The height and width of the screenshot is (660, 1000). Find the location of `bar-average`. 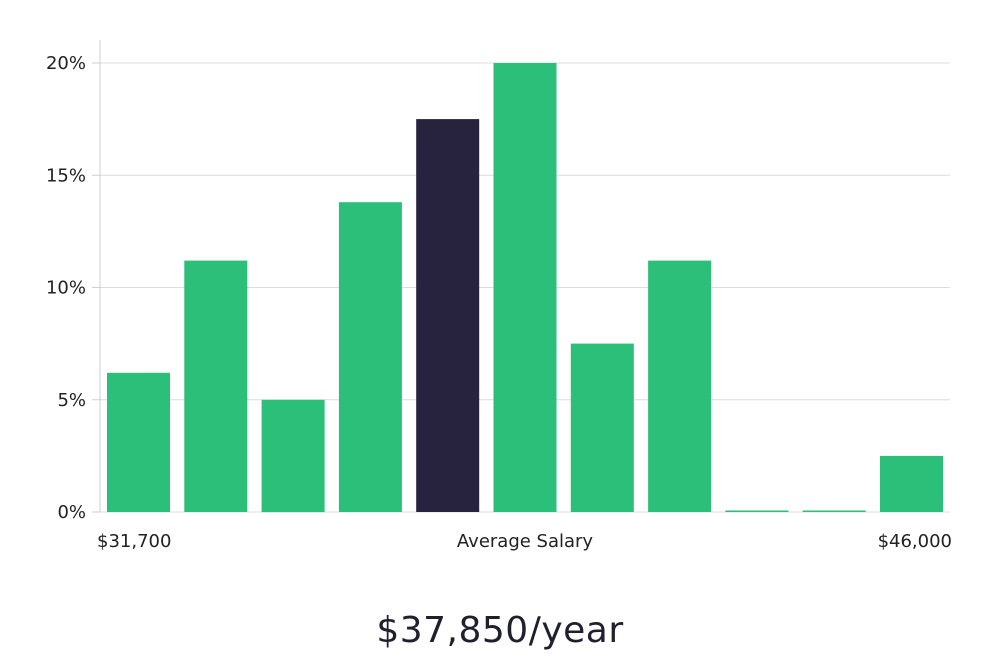

bar-average is located at coordinates (448, 315).